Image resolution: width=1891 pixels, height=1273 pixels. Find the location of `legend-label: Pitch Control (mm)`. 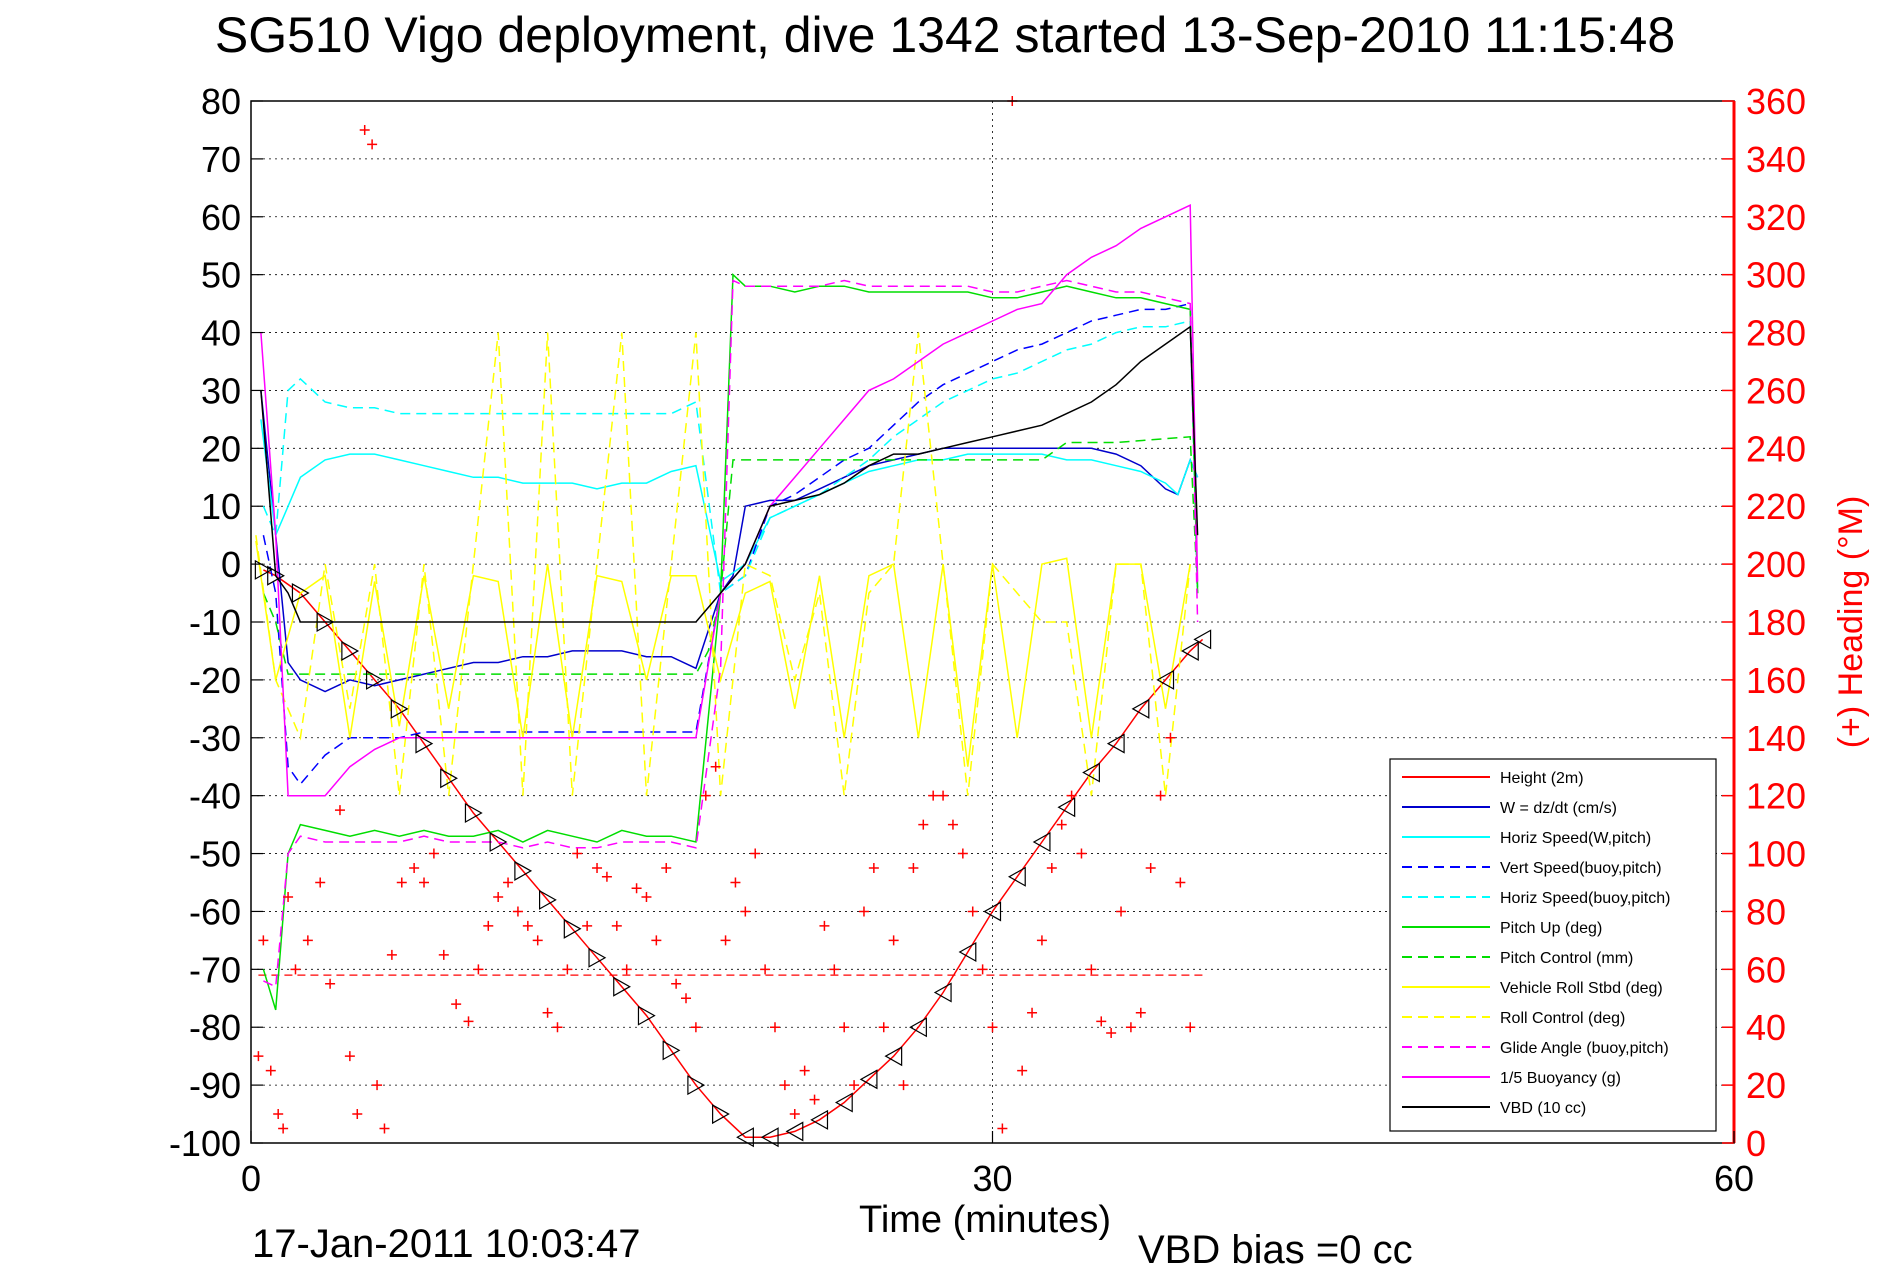

legend-label: Pitch Control (mm) is located at coordinates (1566, 958).